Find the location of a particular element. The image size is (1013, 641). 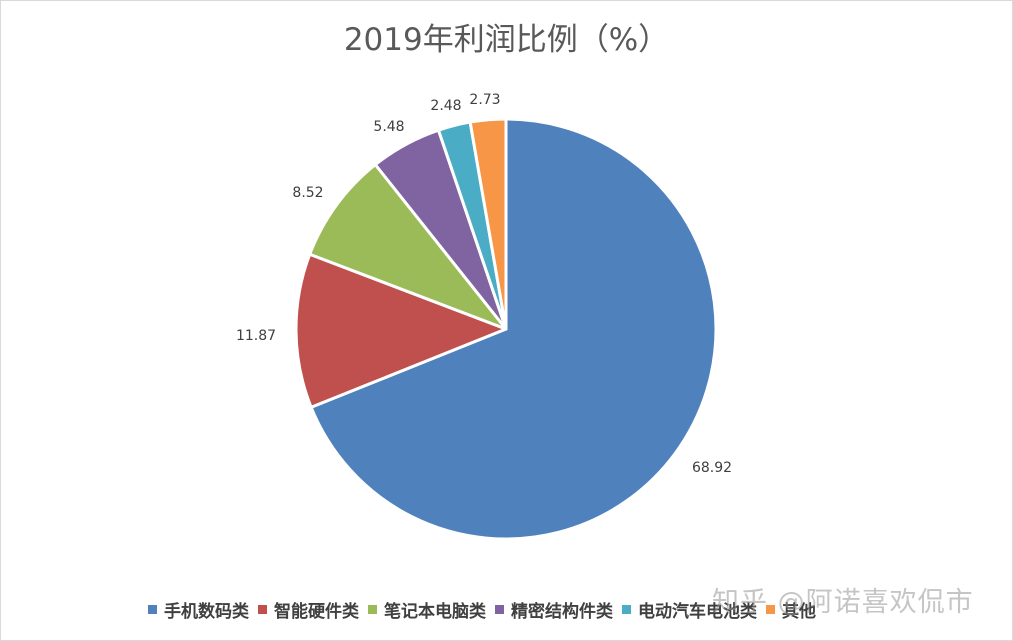

legend-item: 其他 is located at coordinates (791, 609).